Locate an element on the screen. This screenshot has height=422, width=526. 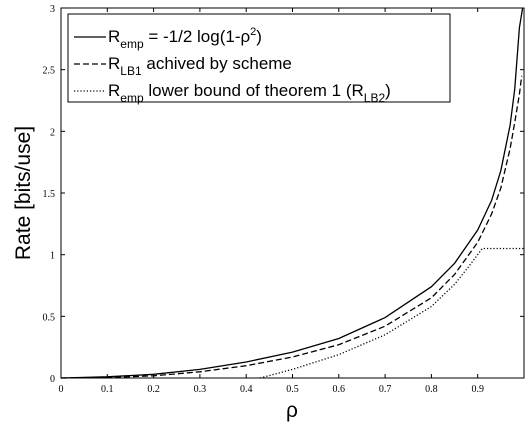
x-tick-label: 0.5 is located at coordinates (292, 389).